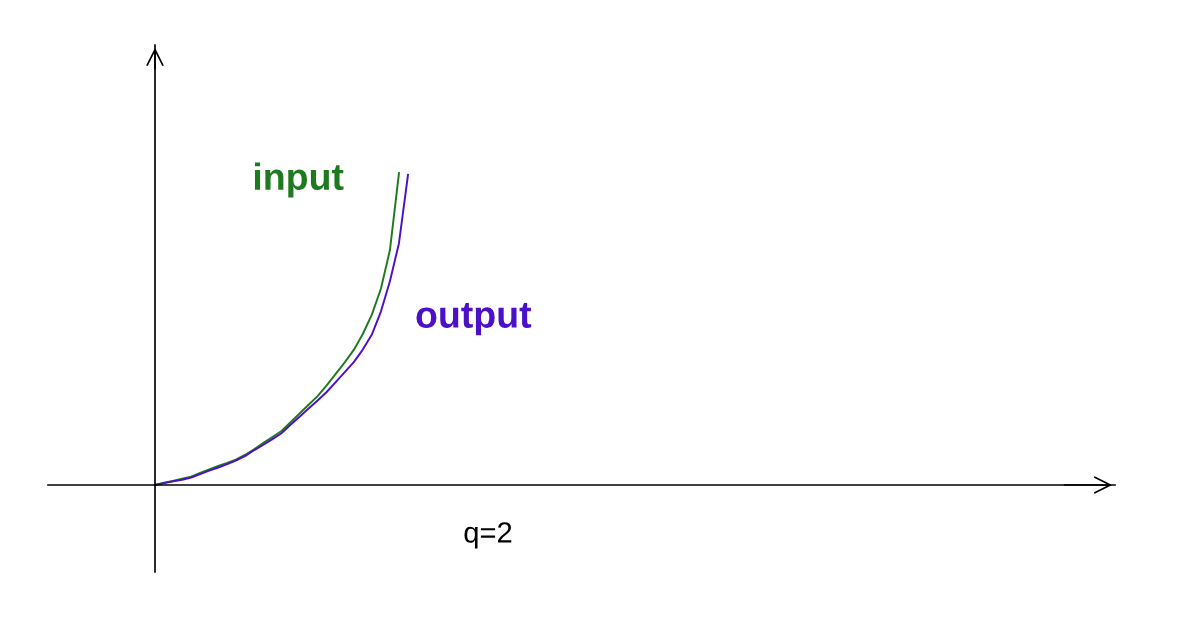 This screenshot has width=1177, height=617. What do you see at coordinates (488, 535) in the screenshot?
I see `text: q=2` at bounding box center [488, 535].